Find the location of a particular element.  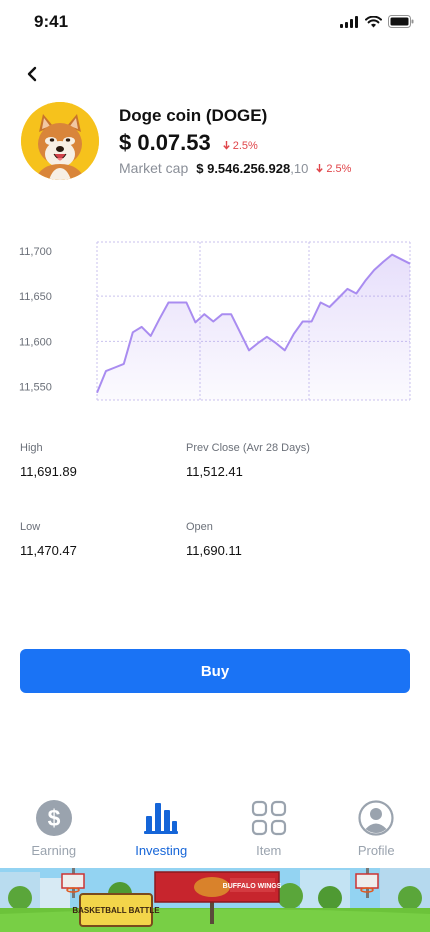

status-bar: 9:41 is located at coordinates (215, 22).